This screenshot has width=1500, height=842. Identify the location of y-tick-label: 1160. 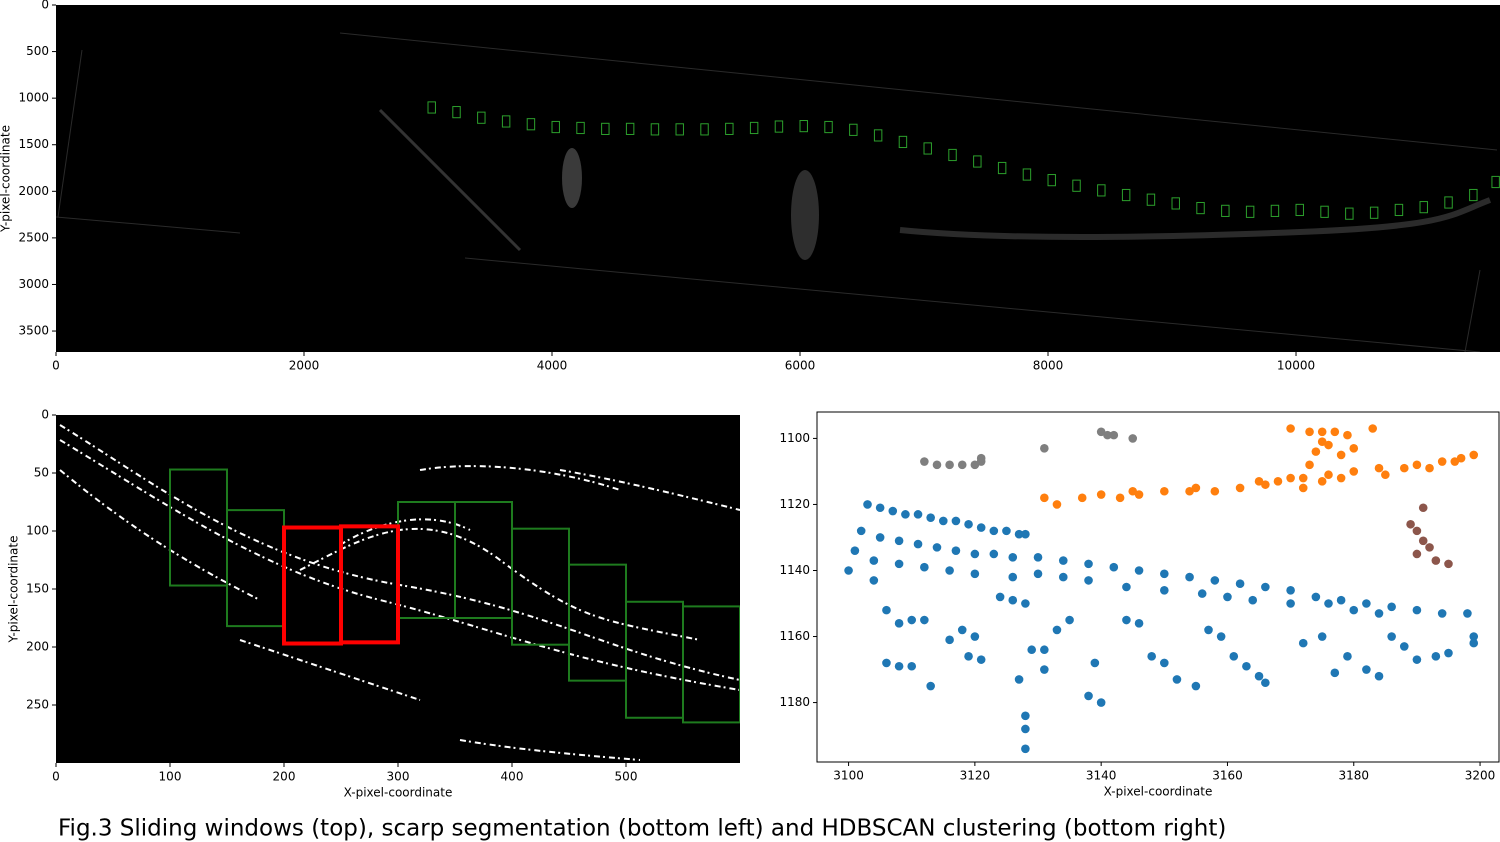
(794, 636).